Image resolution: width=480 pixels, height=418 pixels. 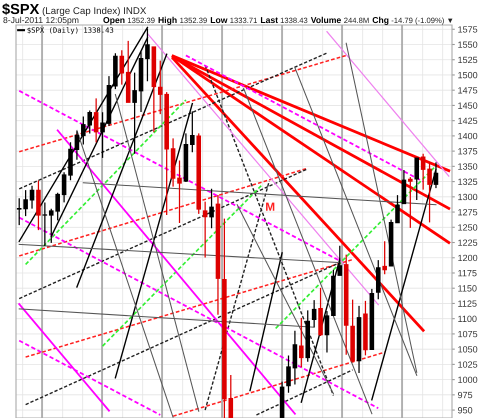 I want to click on y-tick-label: 1575, so click(x=468, y=29).